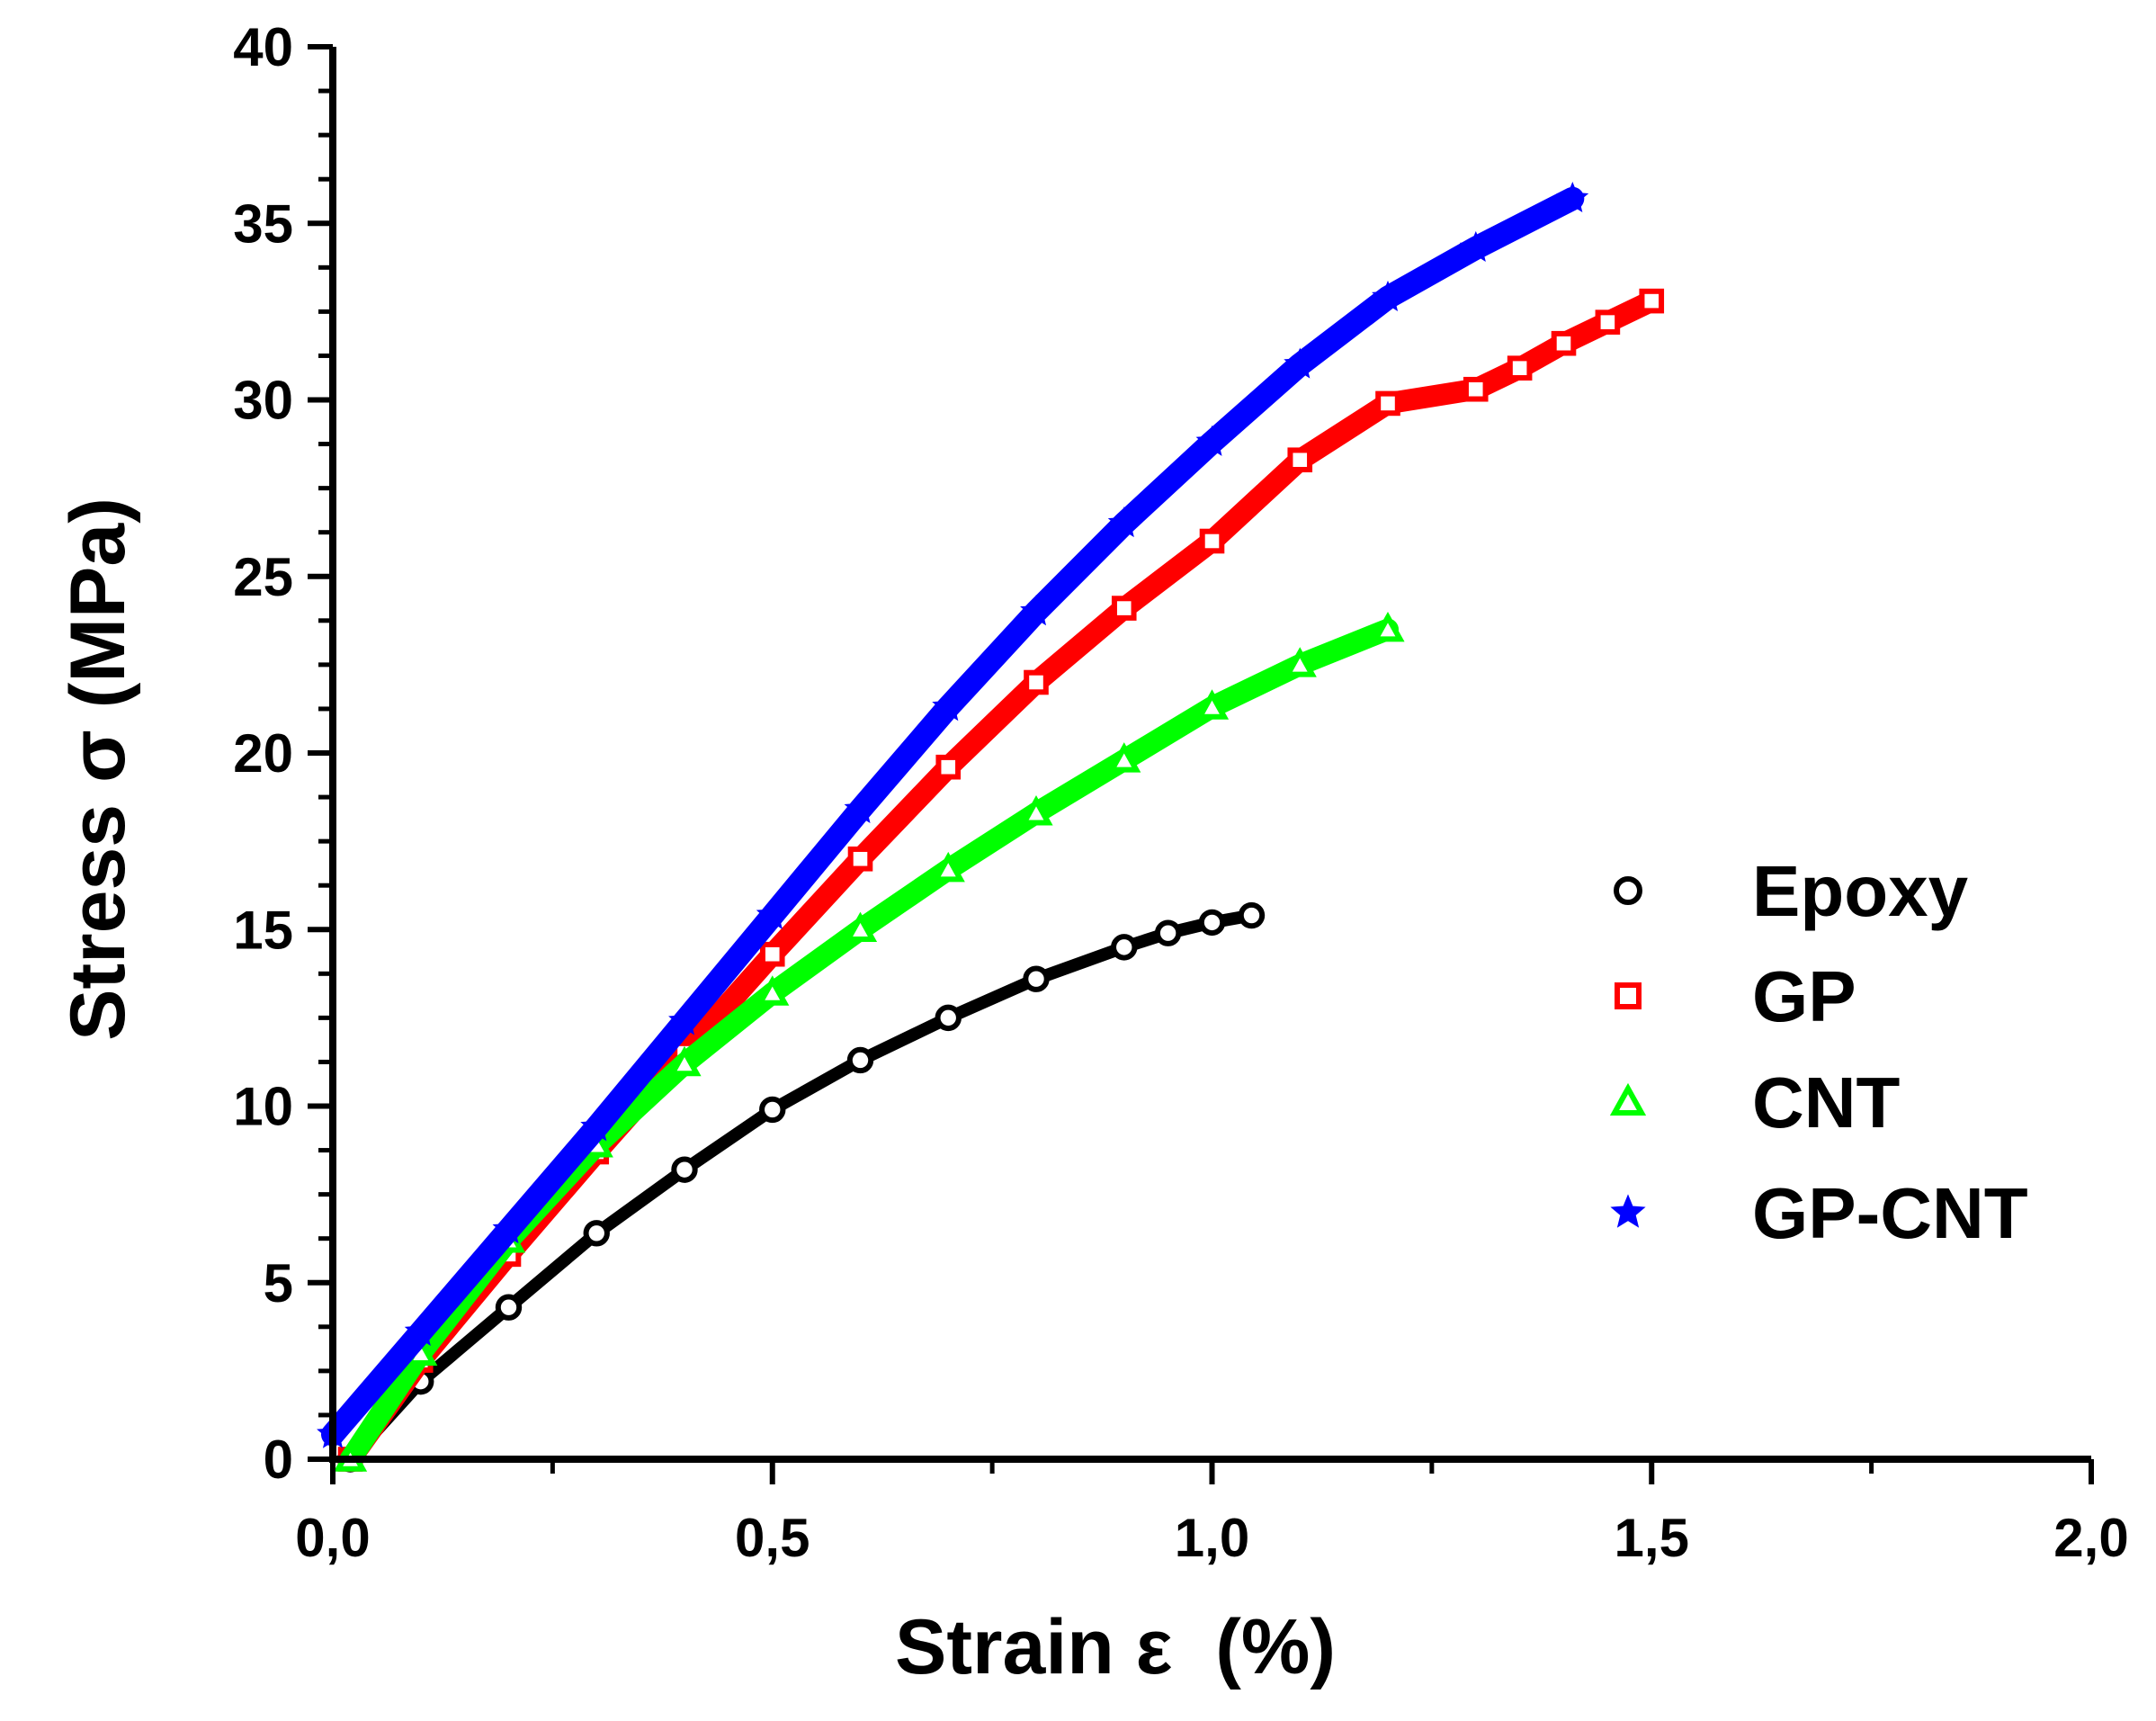 The height and width of the screenshot is (1721, 2156). Describe the element at coordinates (263, 47) in the screenshot. I see `y-tick-label: 40` at that location.